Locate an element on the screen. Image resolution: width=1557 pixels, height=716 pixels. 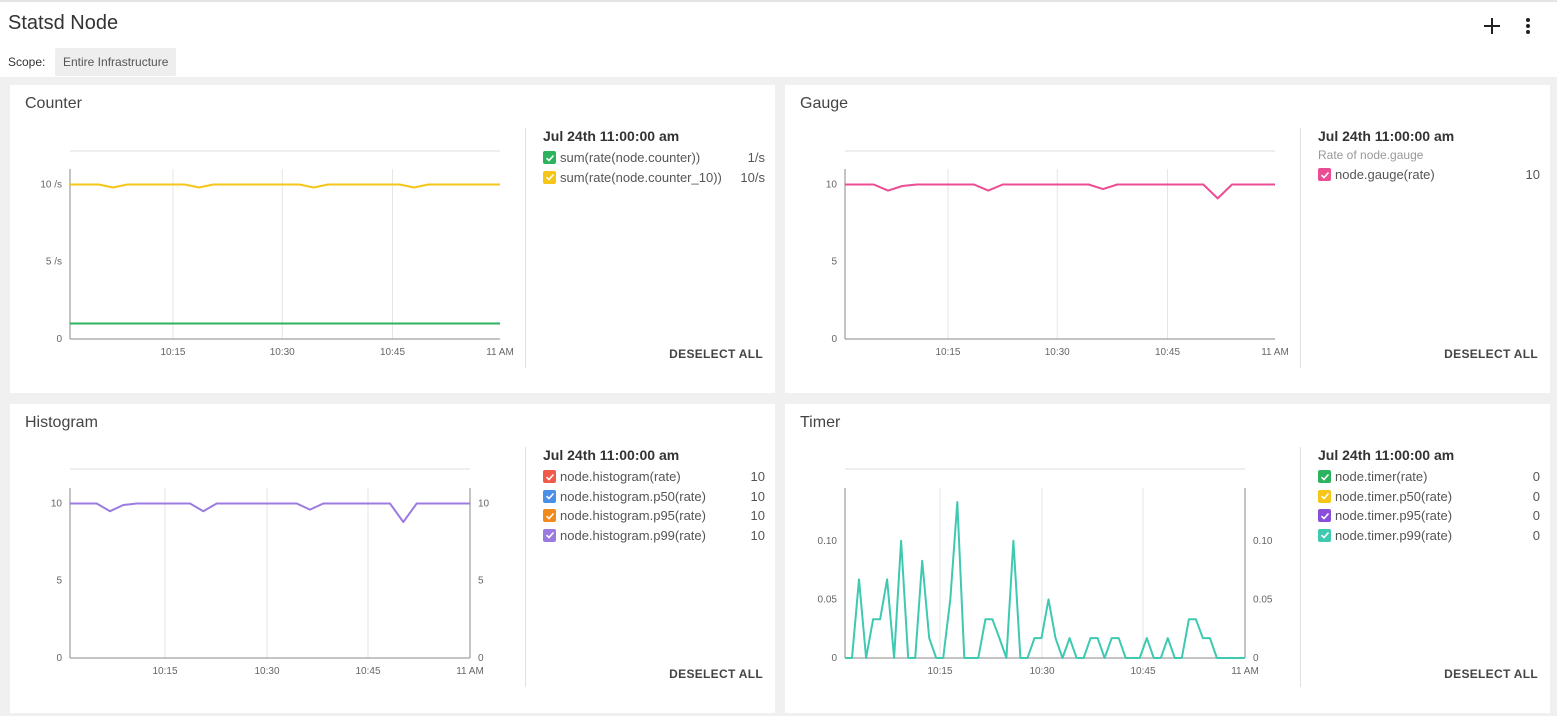
y-tick-label: 0.10 is located at coordinates (828, 541).